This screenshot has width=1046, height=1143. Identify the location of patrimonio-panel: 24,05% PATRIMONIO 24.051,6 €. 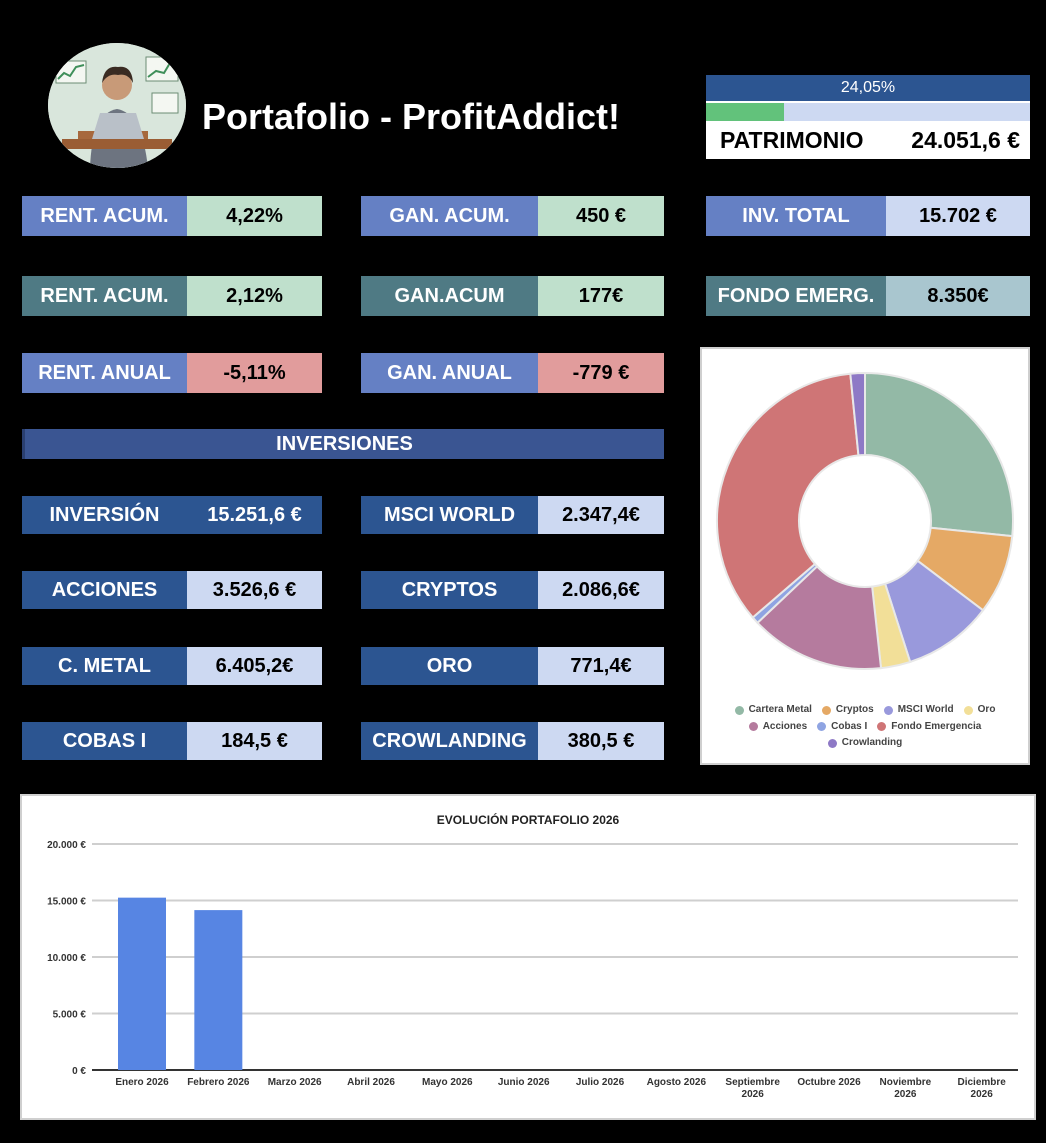
(868, 117).